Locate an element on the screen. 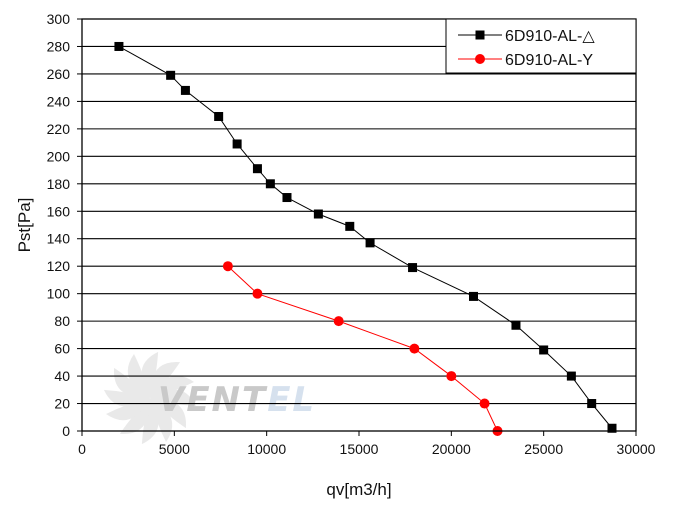 This screenshot has width=673, height=510. y-tick-label: 240 is located at coordinates (59, 101).